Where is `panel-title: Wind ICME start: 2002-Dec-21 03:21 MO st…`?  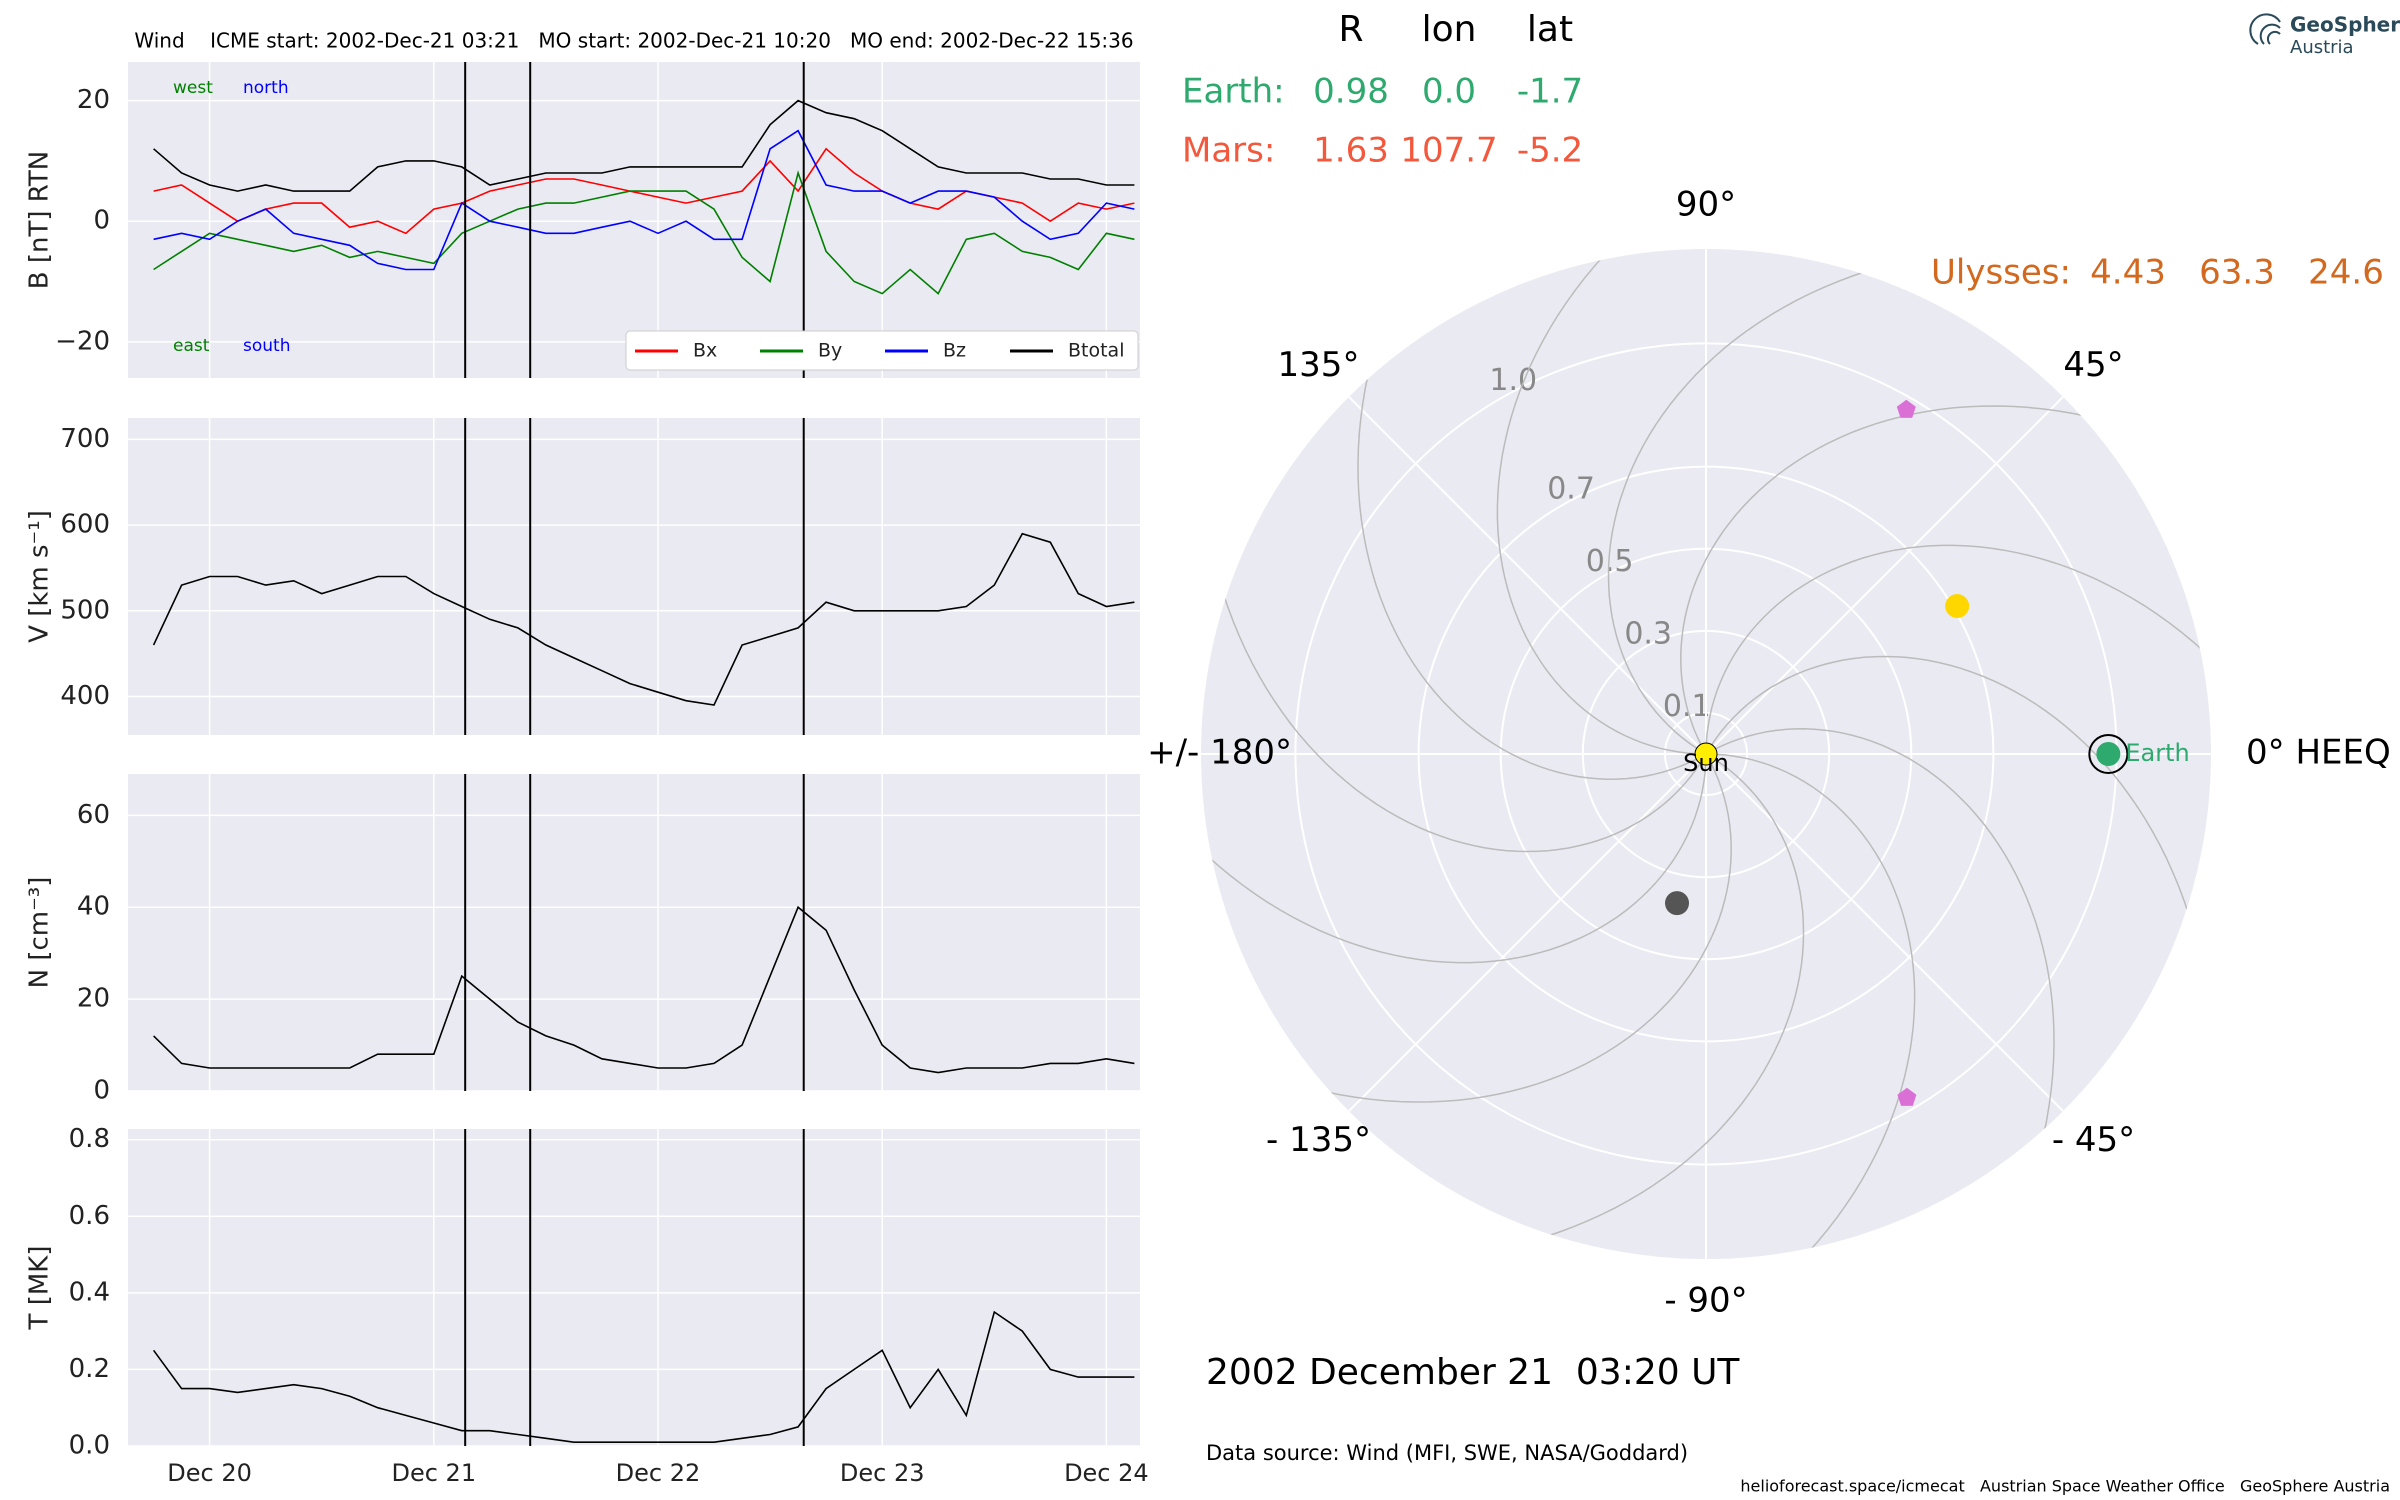 panel-title: Wind ICME start: 2002-Dec-21 03:21 MO st… is located at coordinates (633, 41).